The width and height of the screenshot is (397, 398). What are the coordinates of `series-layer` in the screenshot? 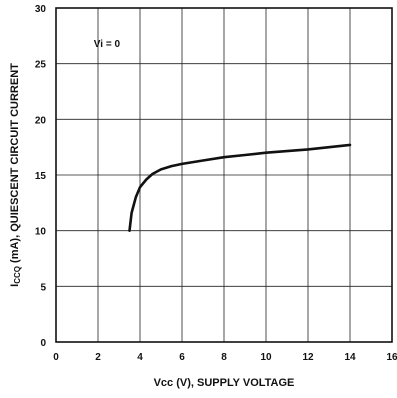 It's located at (240, 187).